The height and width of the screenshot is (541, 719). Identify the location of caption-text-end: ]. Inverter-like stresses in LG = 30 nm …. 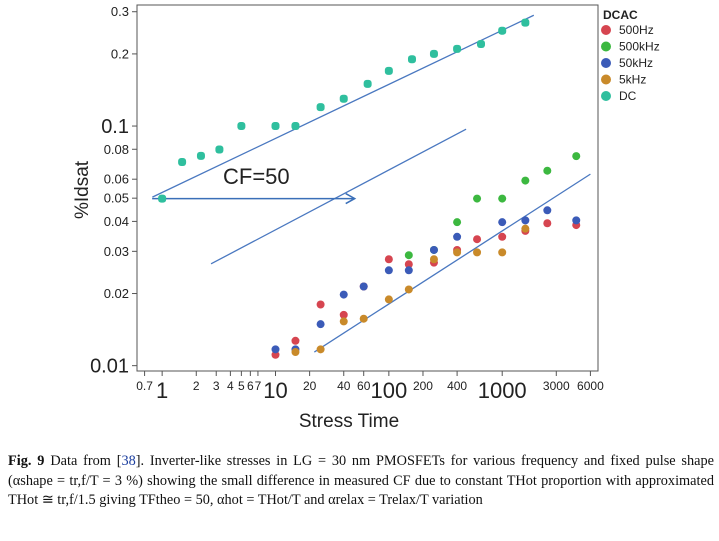
(361, 480).